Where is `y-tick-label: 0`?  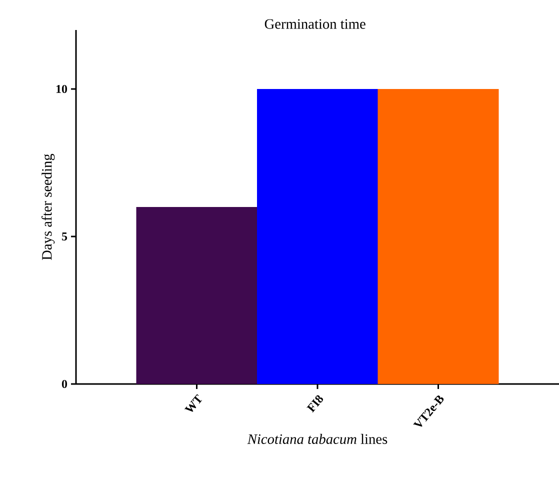 y-tick-label: 0 is located at coordinates (65, 384).